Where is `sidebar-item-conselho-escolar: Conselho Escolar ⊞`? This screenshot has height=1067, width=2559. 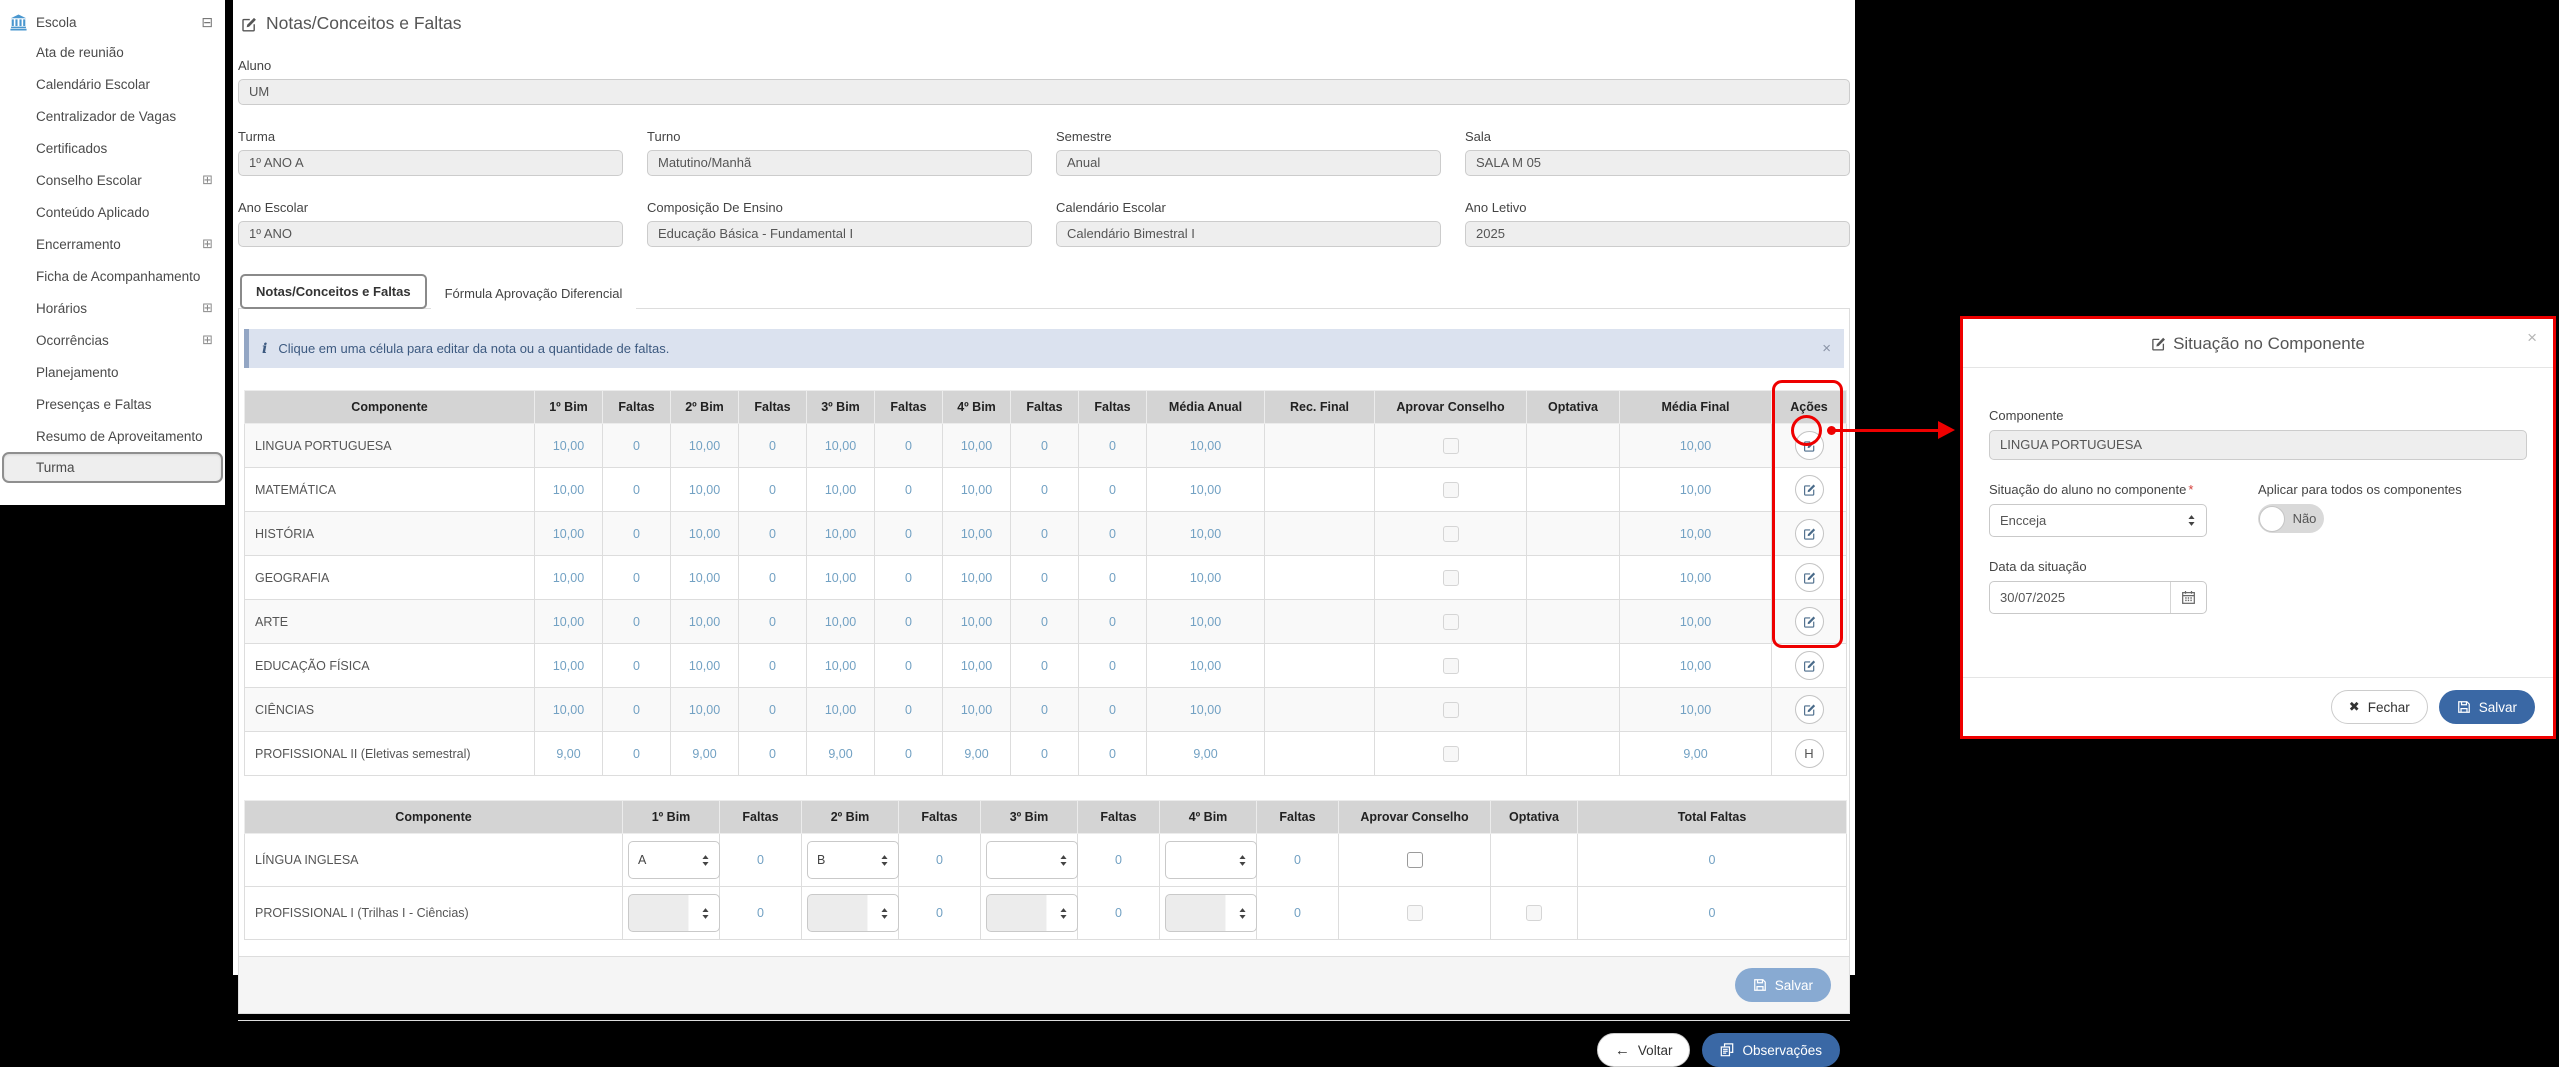
sidebar-item-conselho-escolar: Conselho Escolar ⊞ is located at coordinates (112, 180).